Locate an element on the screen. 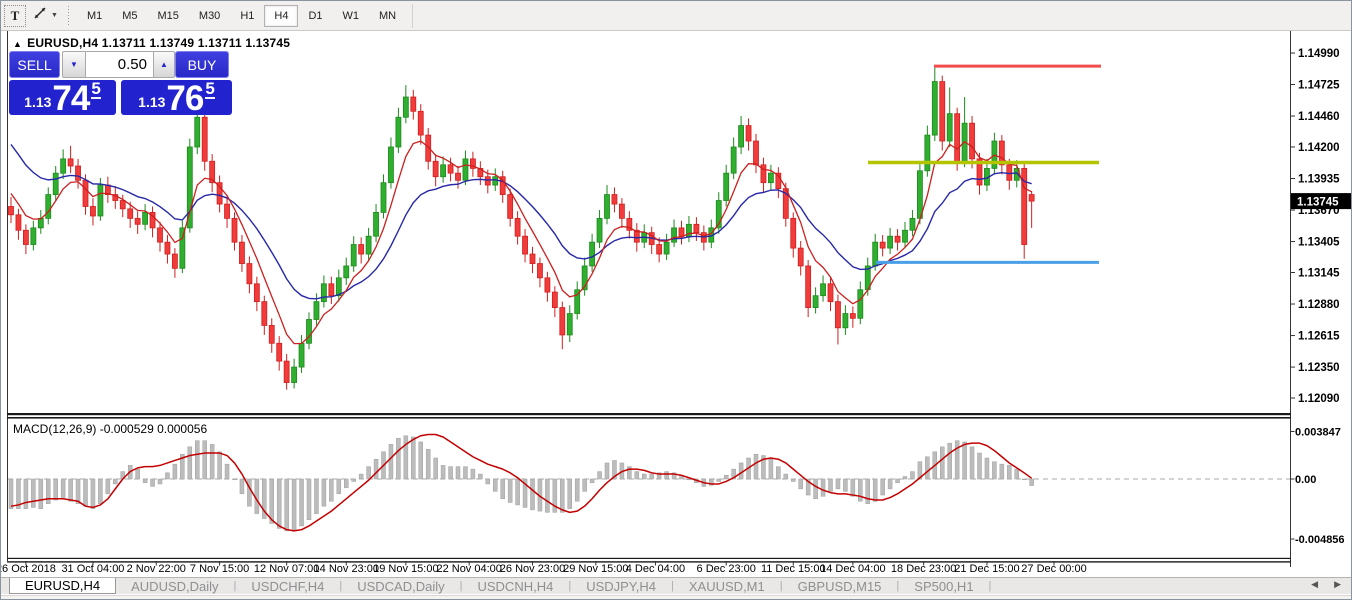 Image resolution: width=1352 pixels, height=600 pixels. chart-tab-sp500-h1: SP500,H1 is located at coordinates (944, 586).